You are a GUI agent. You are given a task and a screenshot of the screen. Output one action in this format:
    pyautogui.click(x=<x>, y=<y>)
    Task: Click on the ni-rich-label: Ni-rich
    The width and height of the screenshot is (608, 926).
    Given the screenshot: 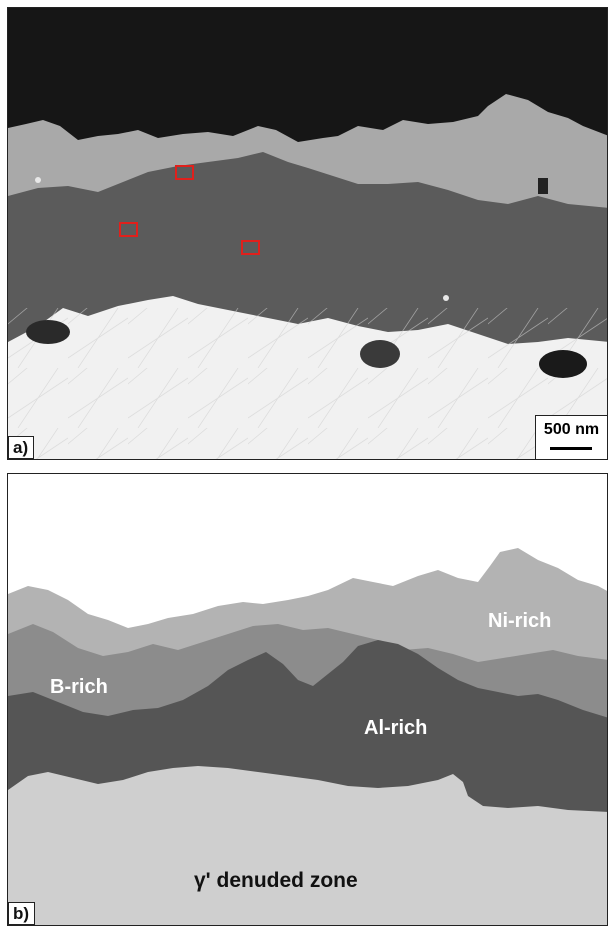 What is the action you would take?
    pyautogui.click(x=520, y=621)
    